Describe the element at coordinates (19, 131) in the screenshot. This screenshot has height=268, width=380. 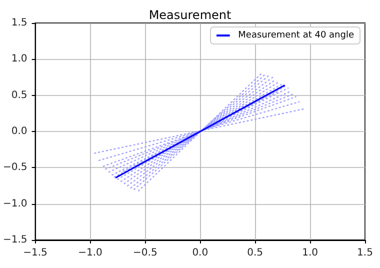
I see `y-tick-label: 0.0` at that location.